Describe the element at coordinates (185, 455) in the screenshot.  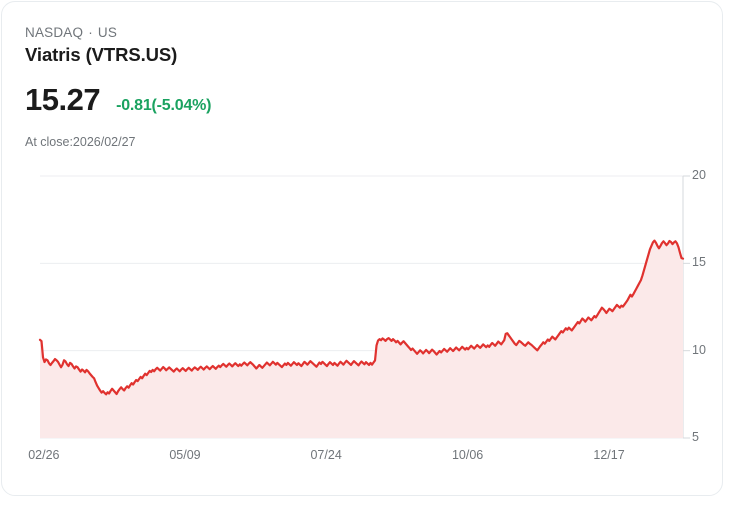
I see `x-axis-label: 05/09` at that location.